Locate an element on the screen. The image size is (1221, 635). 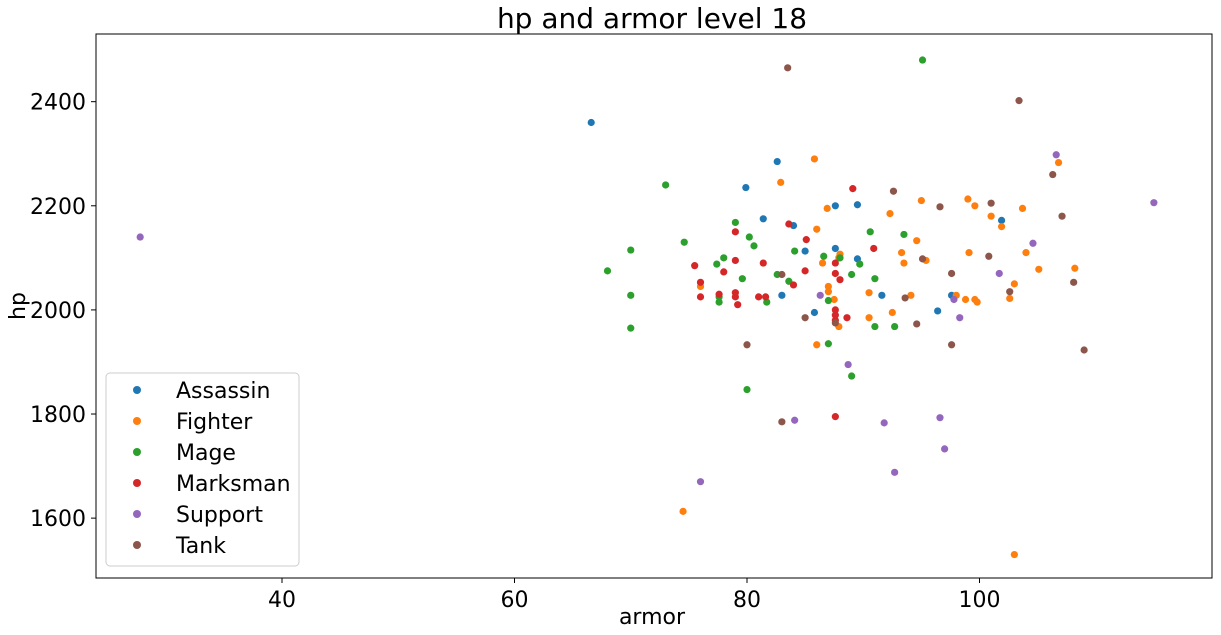
x-tick-label: 80 is located at coordinates (747, 600).